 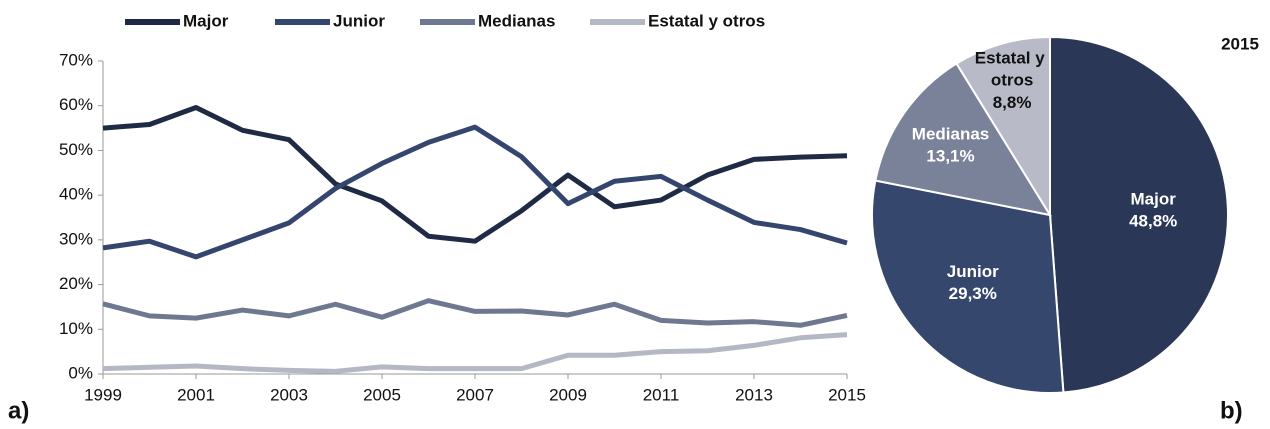 I want to click on pie-label-line: otros, so click(x=1012, y=80).